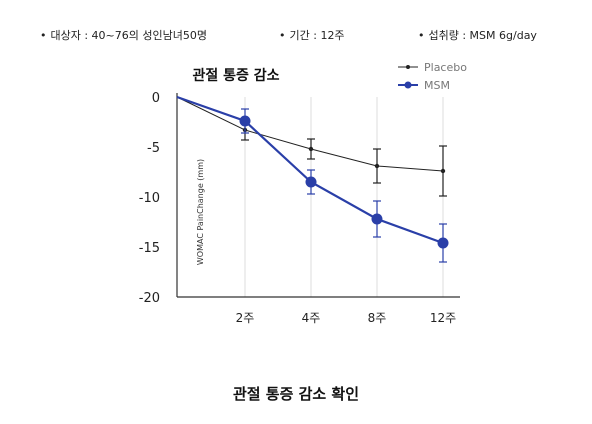 This screenshot has width=592, height=424. Describe the element at coordinates (153, 148) in the screenshot. I see `y-tick-label: -5` at that location.